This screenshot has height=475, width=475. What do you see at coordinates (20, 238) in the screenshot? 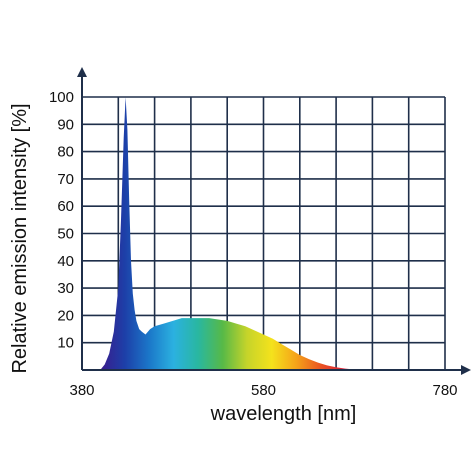
I see `y-axis-label: Relative emission intensity [%]` at bounding box center [20, 238].